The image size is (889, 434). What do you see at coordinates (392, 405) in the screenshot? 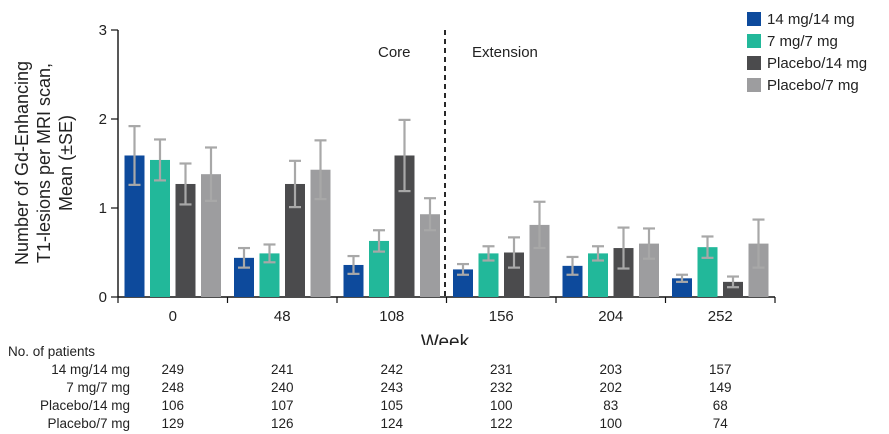
I see `patients-count: 105` at bounding box center [392, 405].